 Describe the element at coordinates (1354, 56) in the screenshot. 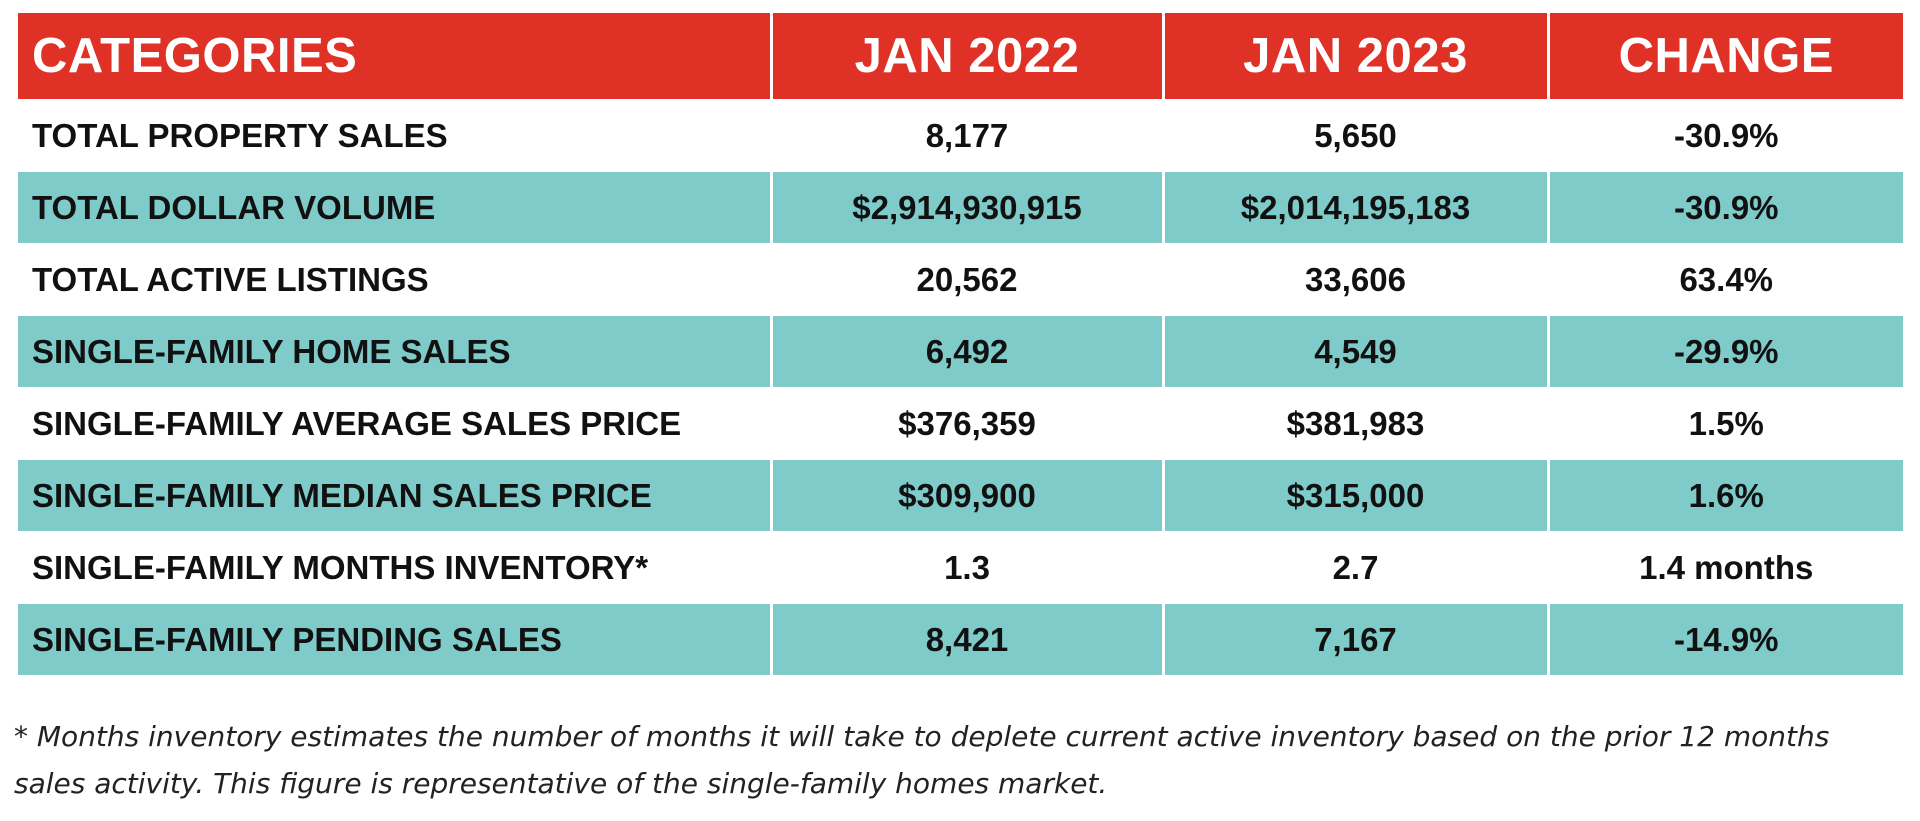

I see `header-jan-2023: JAN 2023` at that location.